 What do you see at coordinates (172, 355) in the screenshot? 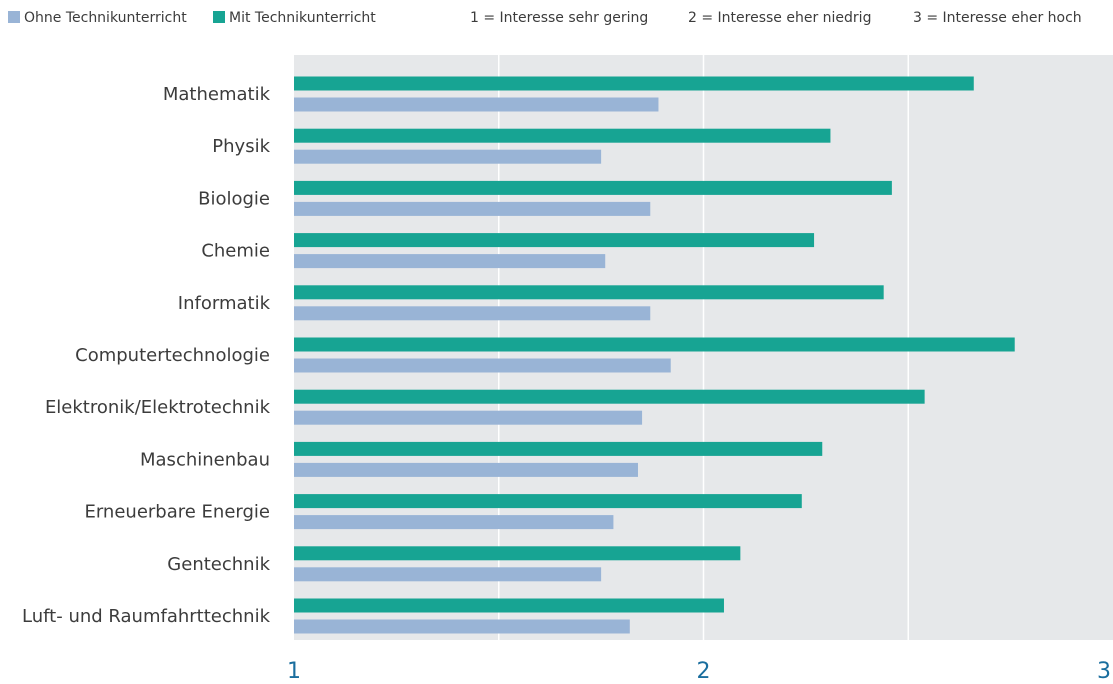
I see `category-label-5: Computertechnologie` at bounding box center [172, 355].